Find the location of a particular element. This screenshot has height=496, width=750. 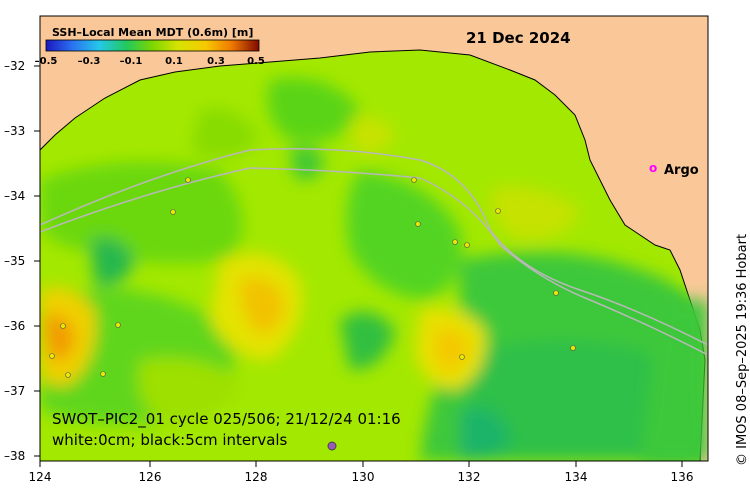

y-tick-label: –32 is located at coordinates (15, 66).